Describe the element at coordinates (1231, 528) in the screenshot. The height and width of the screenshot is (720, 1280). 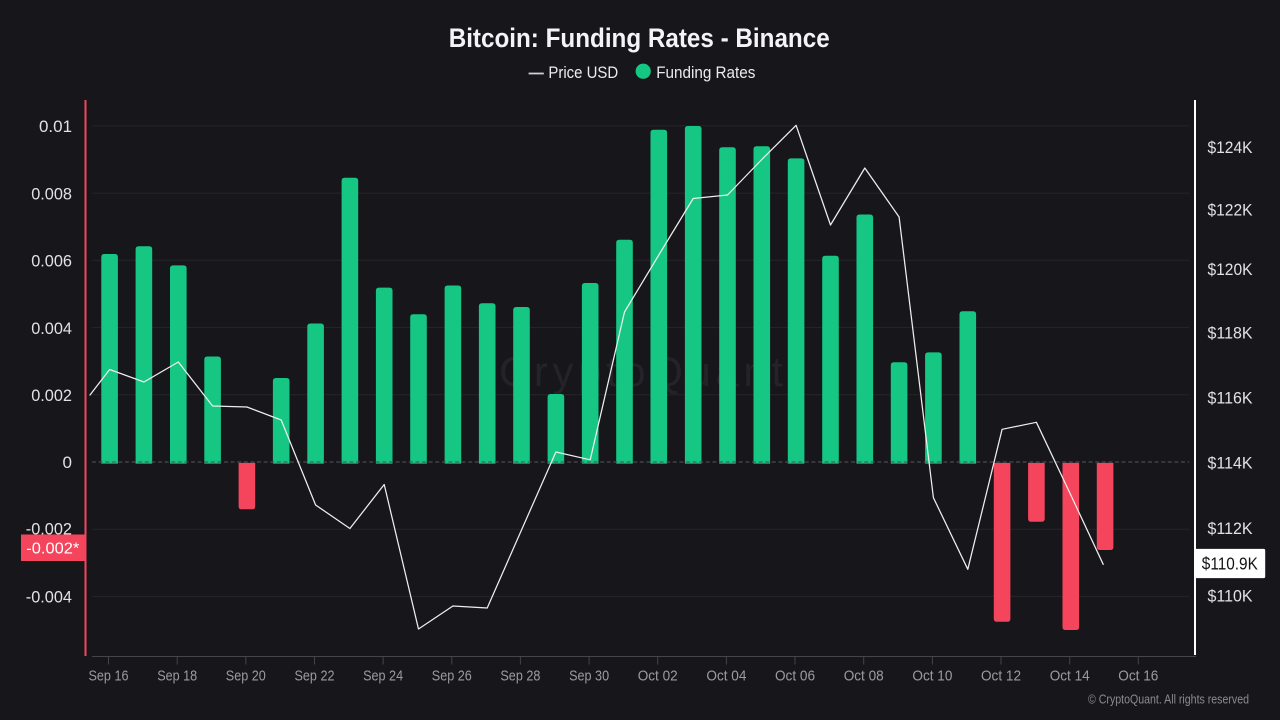
I see `svg-text: $112K` at that location.